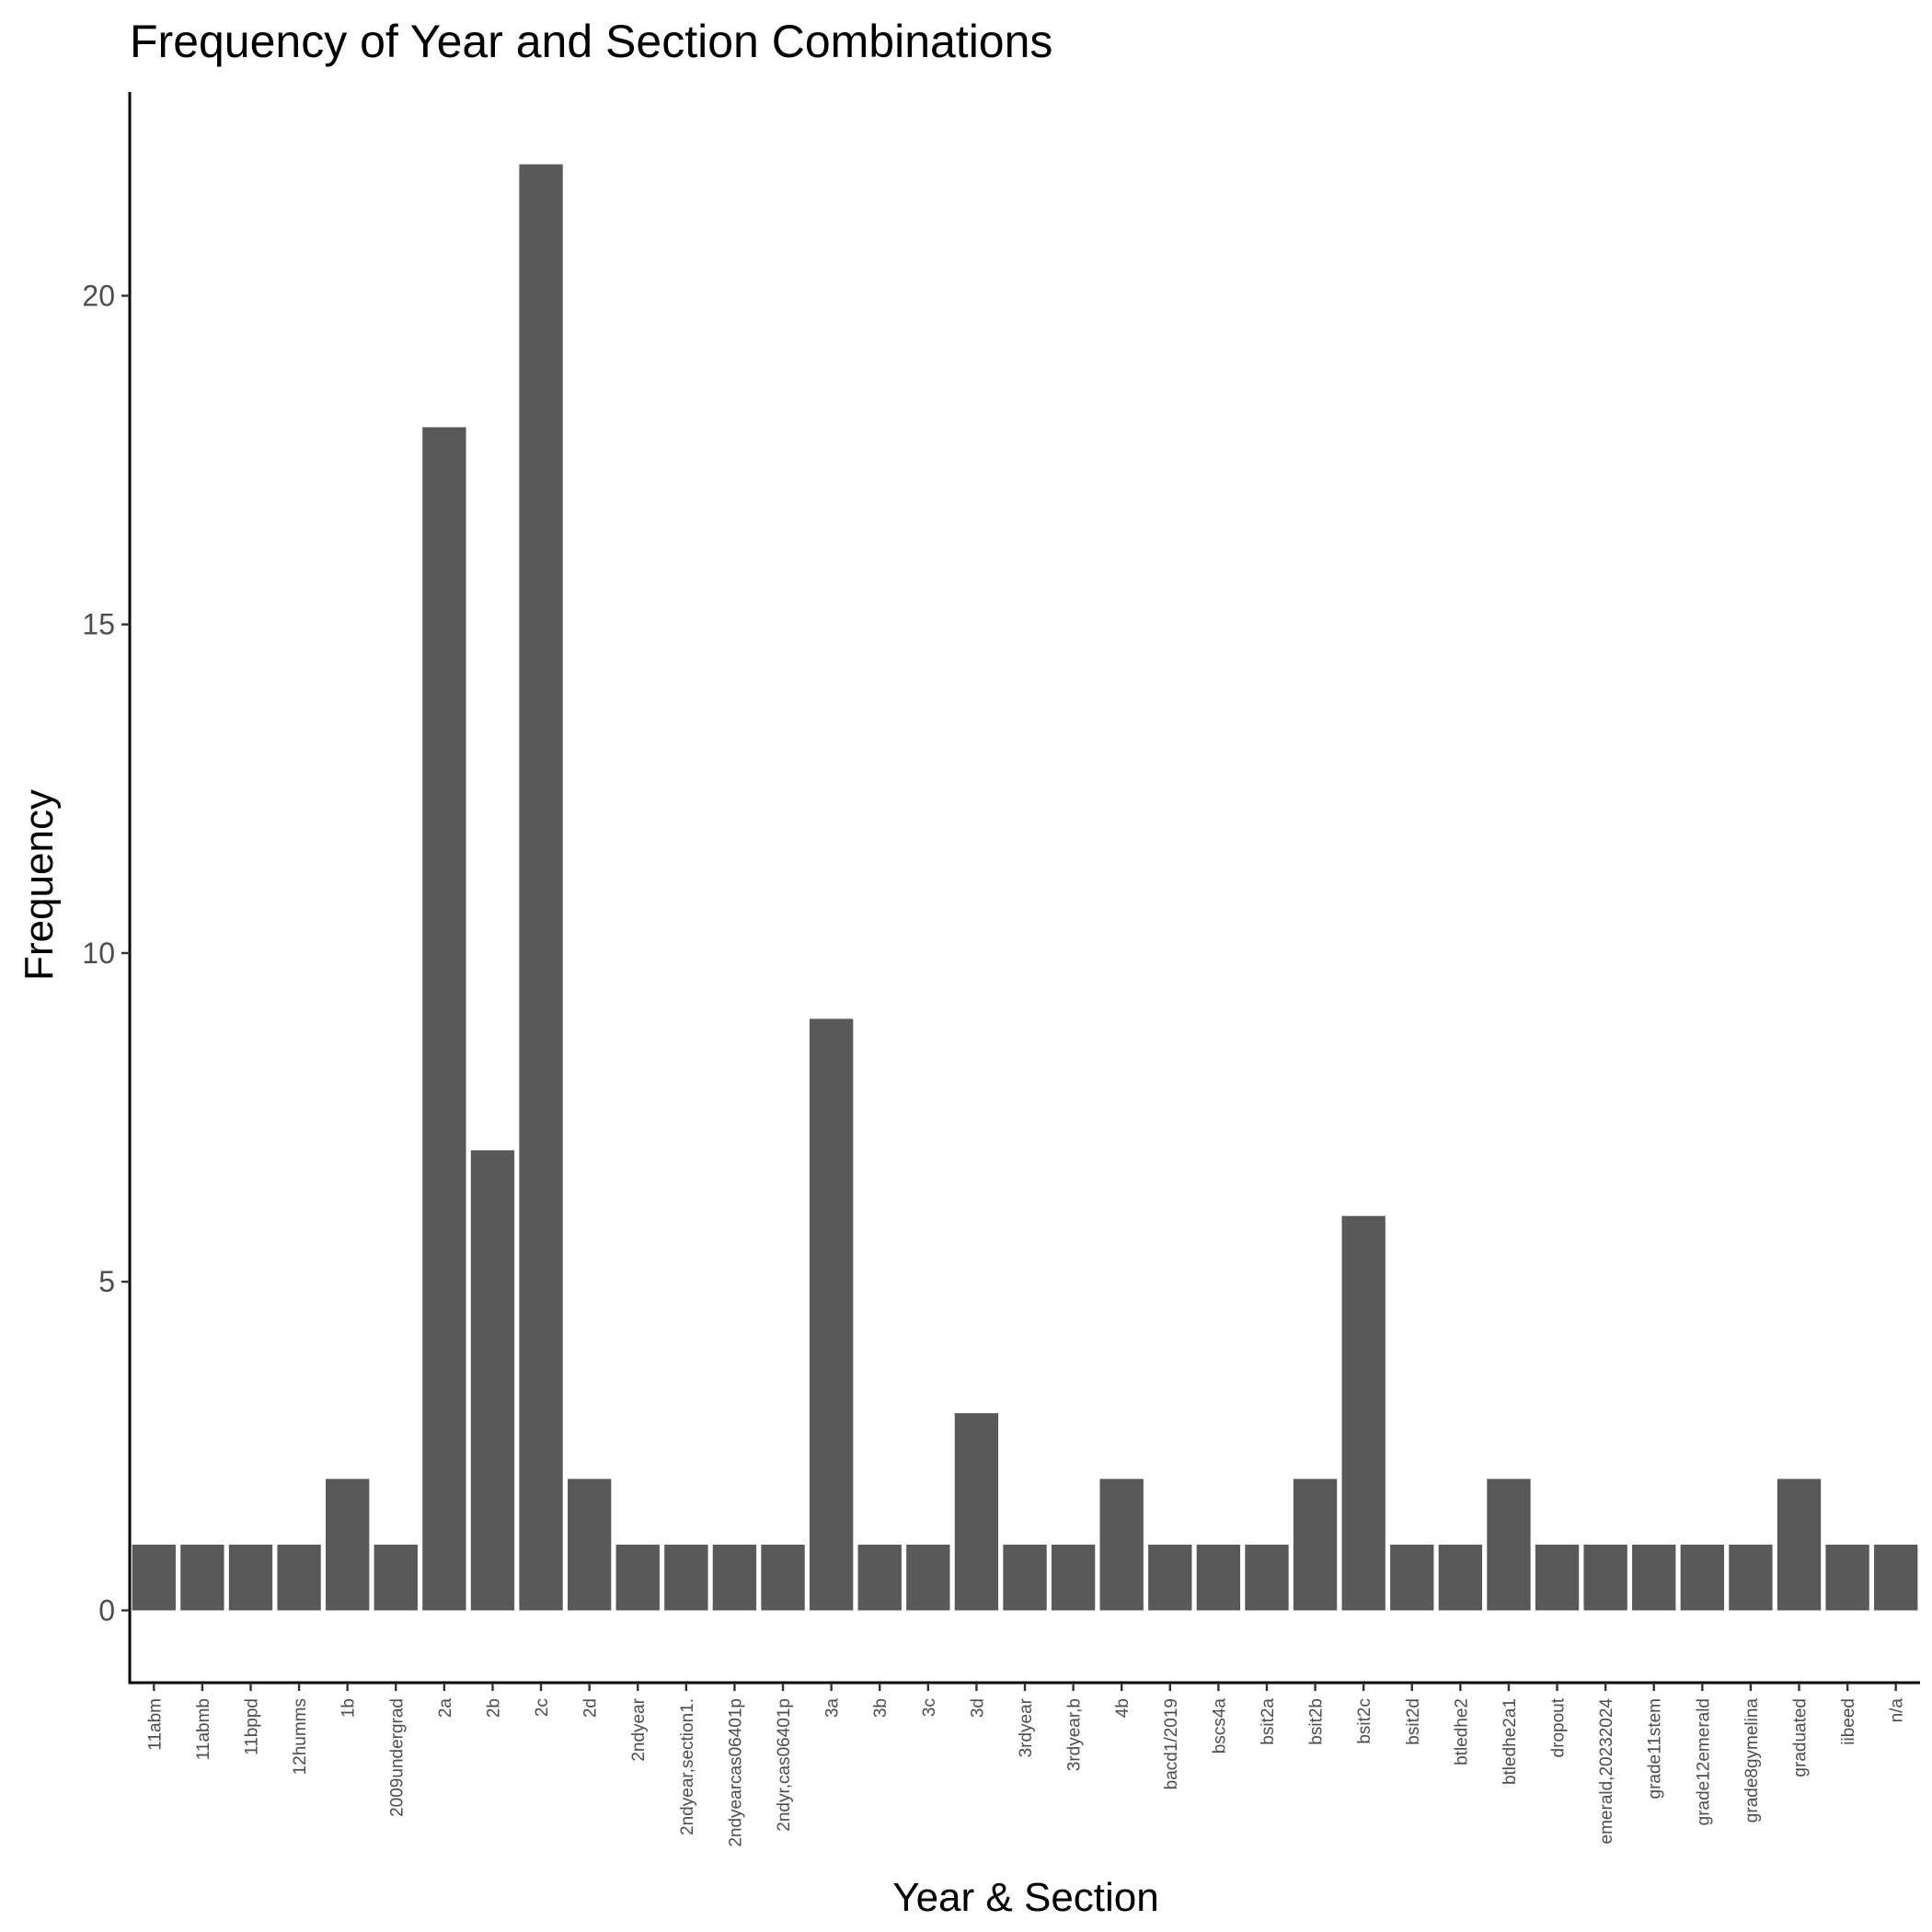 This screenshot has width=1932, height=1932. I want to click on x-tick-label: 3c, so click(929, 1707).